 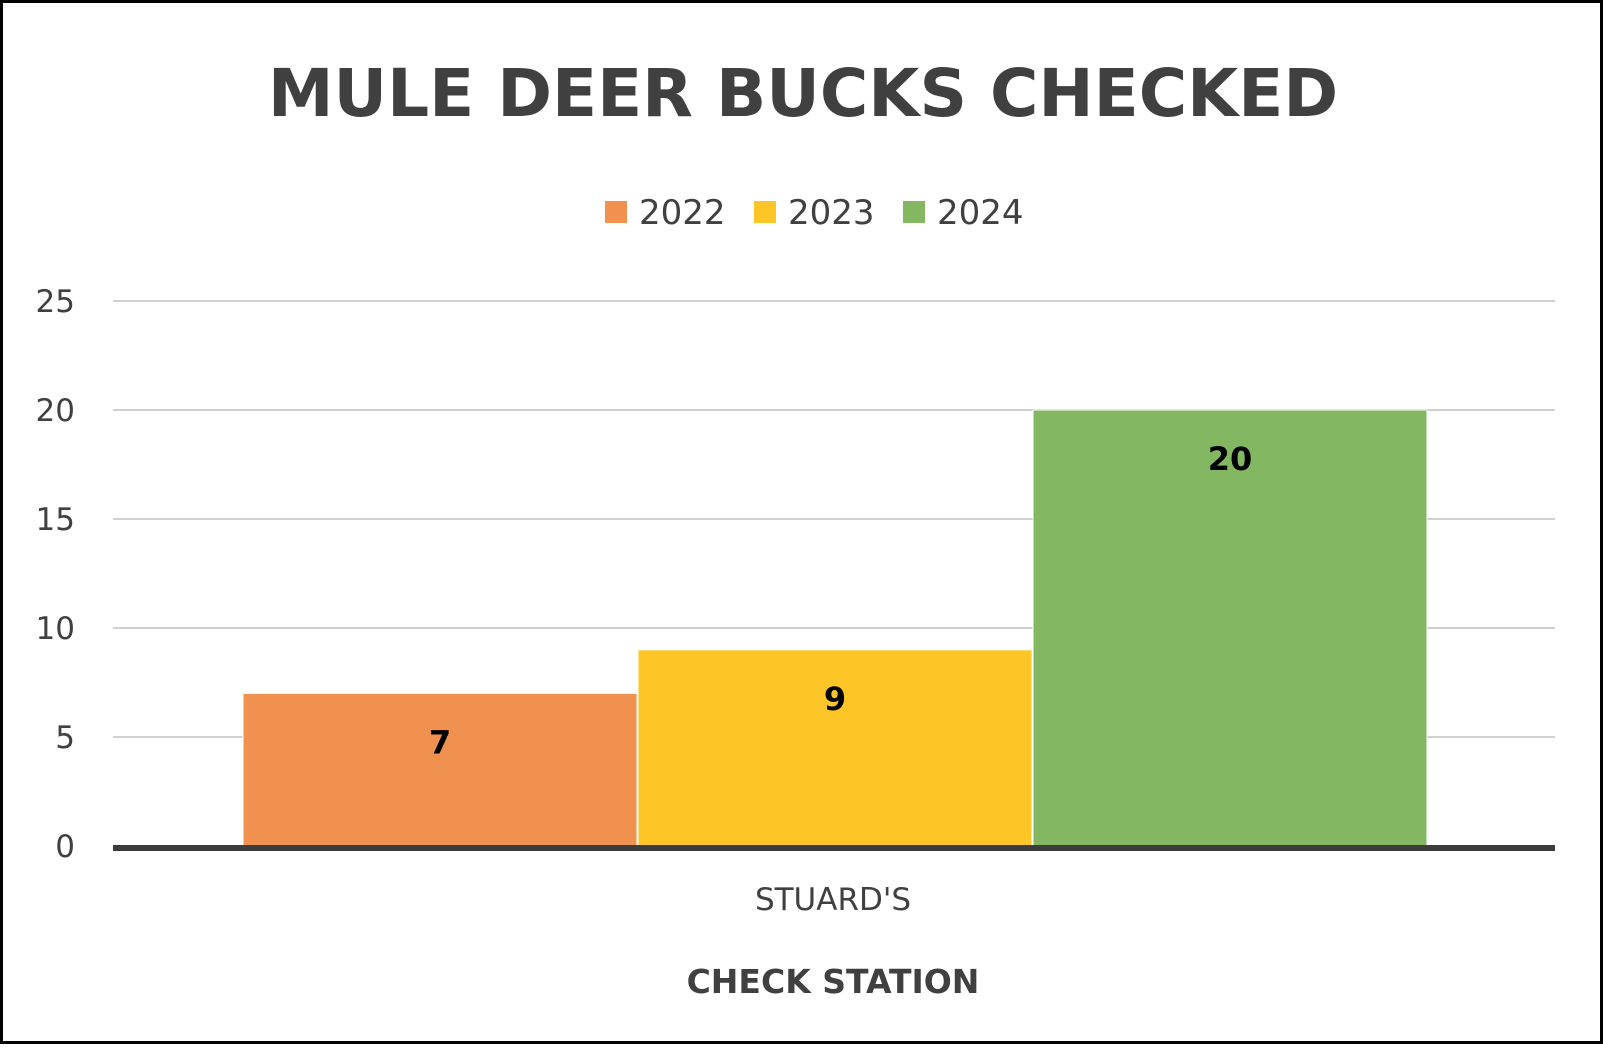 I want to click on data-label-2023: 9, so click(x=835, y=699).